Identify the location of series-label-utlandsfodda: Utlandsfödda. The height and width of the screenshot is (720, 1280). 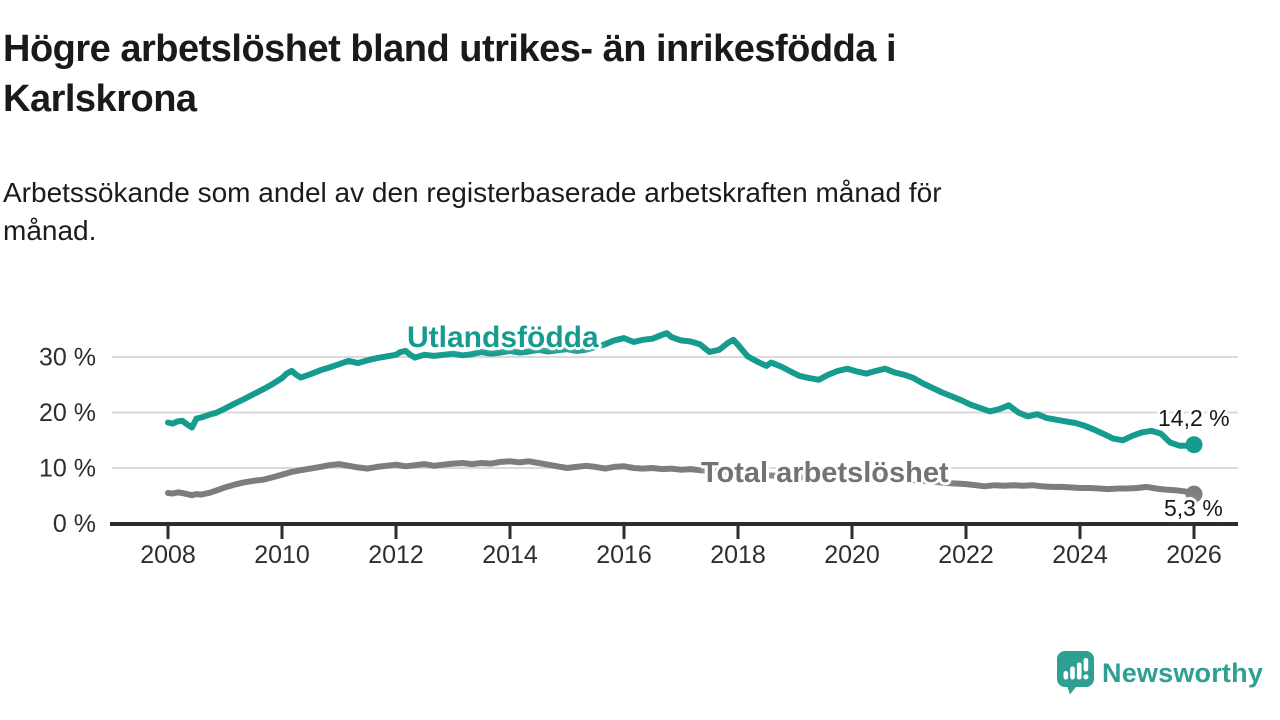
(503, 337).